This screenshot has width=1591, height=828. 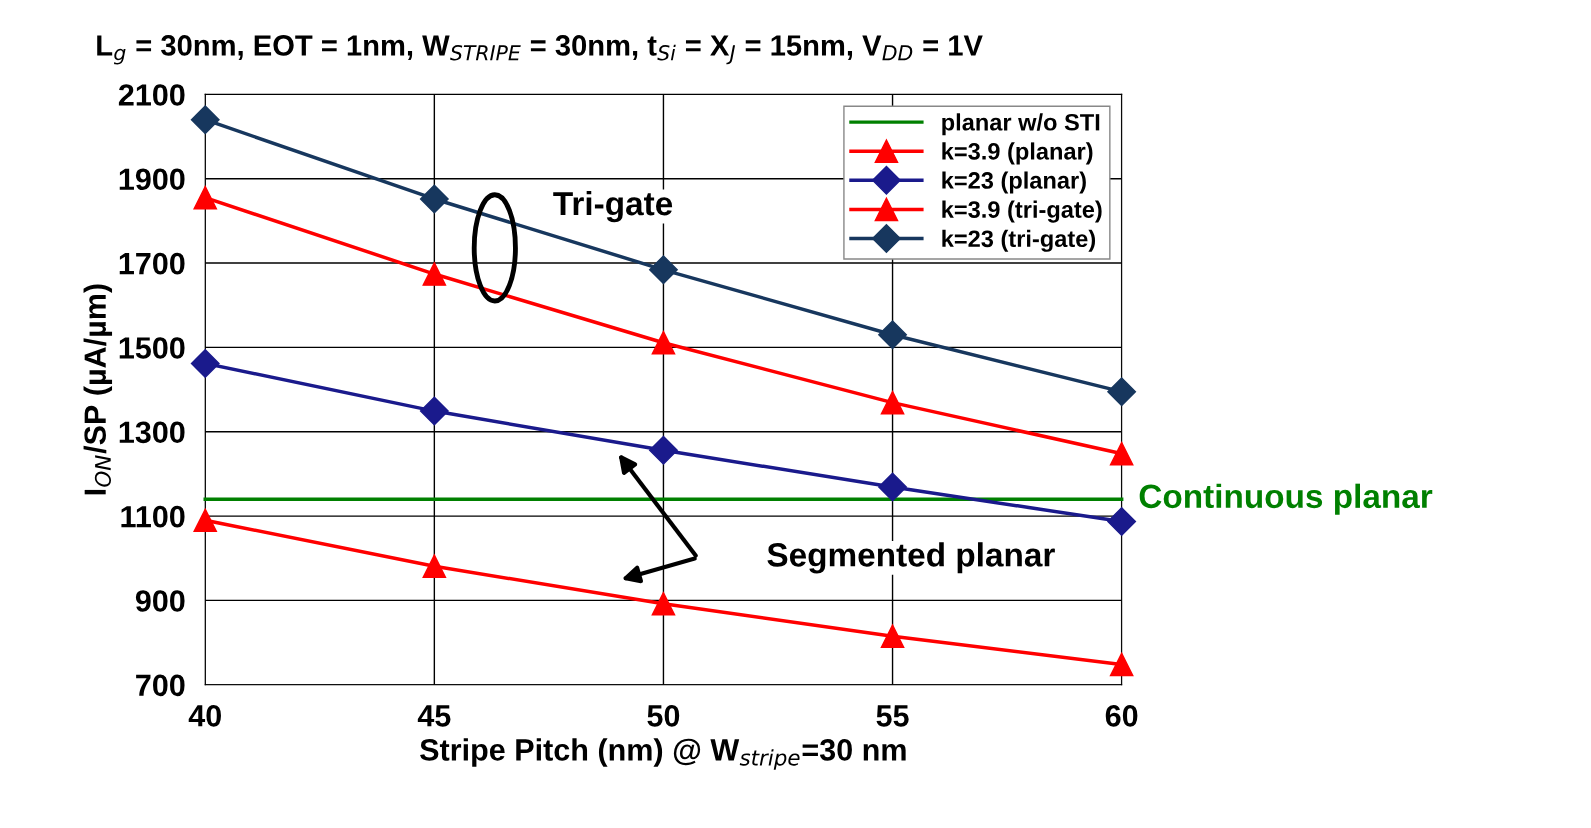 What do you see at coordinates (152, 179) in the screenshot?
I see `y-tick-label: 1900` at bounding box center [152, 179].